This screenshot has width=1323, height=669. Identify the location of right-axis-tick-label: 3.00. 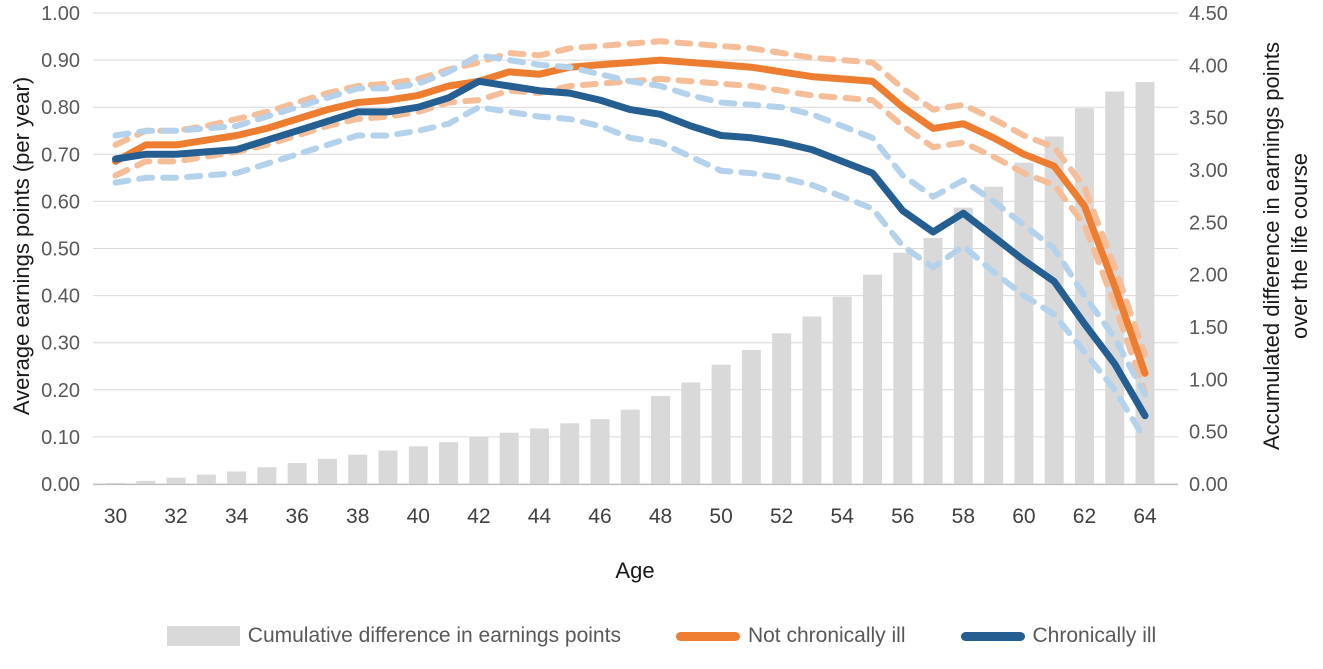
(1208, 171).